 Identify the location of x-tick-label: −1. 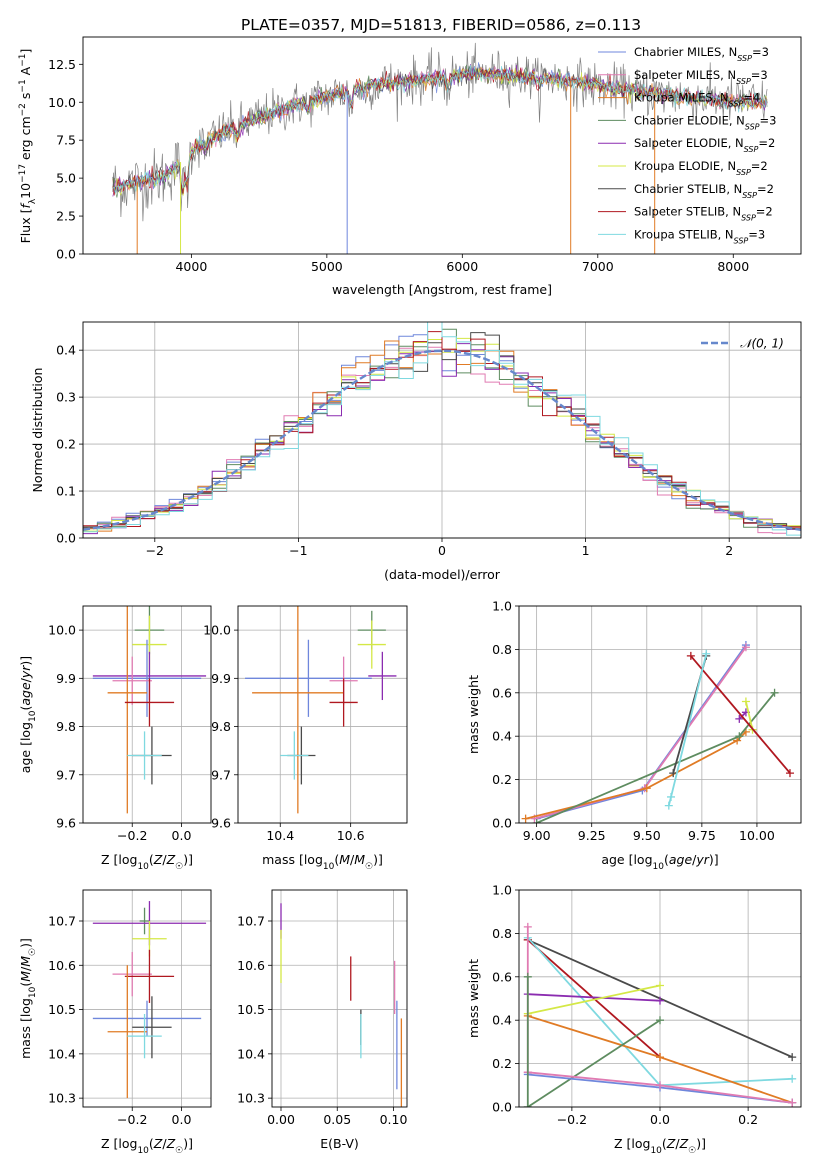
(298, 550).